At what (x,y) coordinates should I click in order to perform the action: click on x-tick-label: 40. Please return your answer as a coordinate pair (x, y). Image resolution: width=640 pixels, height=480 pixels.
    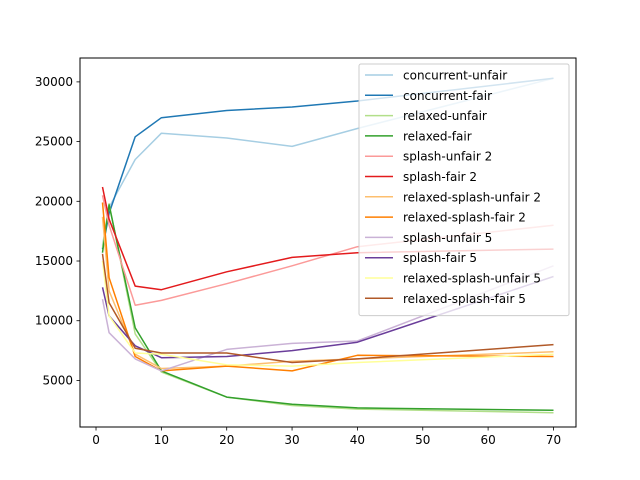
    Looking at the image, I should click on (357, 440).